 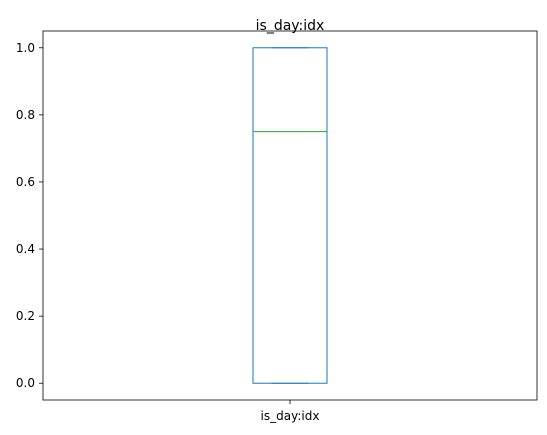 I want to click on y-tick-label: 0.6, so click(x=25, y=182).